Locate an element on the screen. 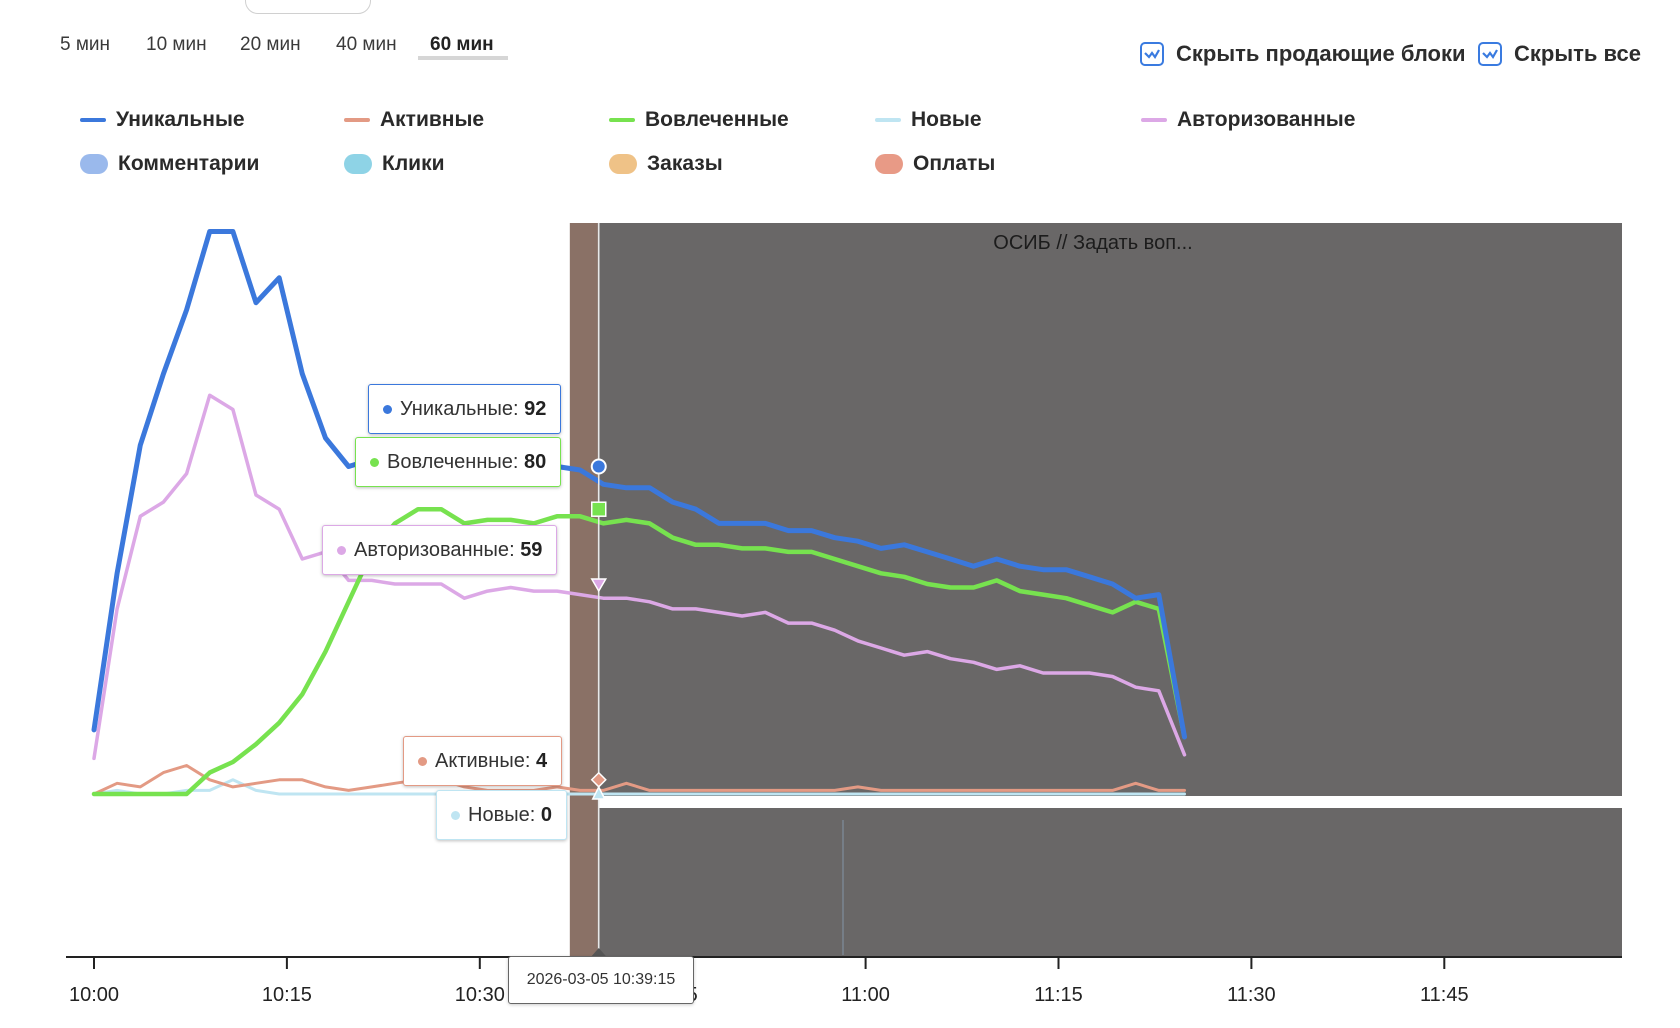 This screenshot has height=1028, width=1680. legend-new: Новые is located at coordinates (928, 120).